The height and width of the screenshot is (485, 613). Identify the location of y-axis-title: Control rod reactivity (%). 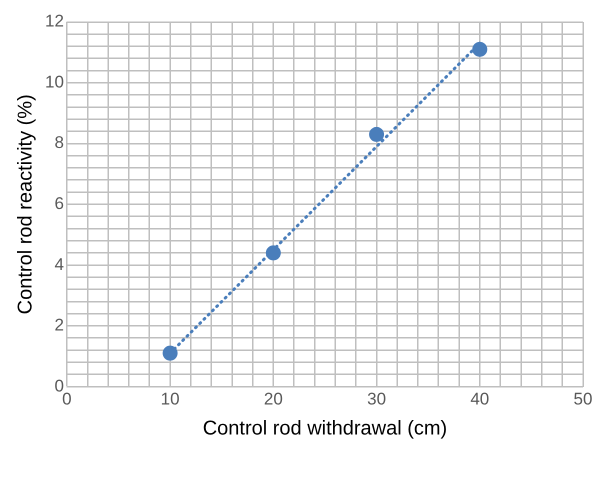
(25, 204).